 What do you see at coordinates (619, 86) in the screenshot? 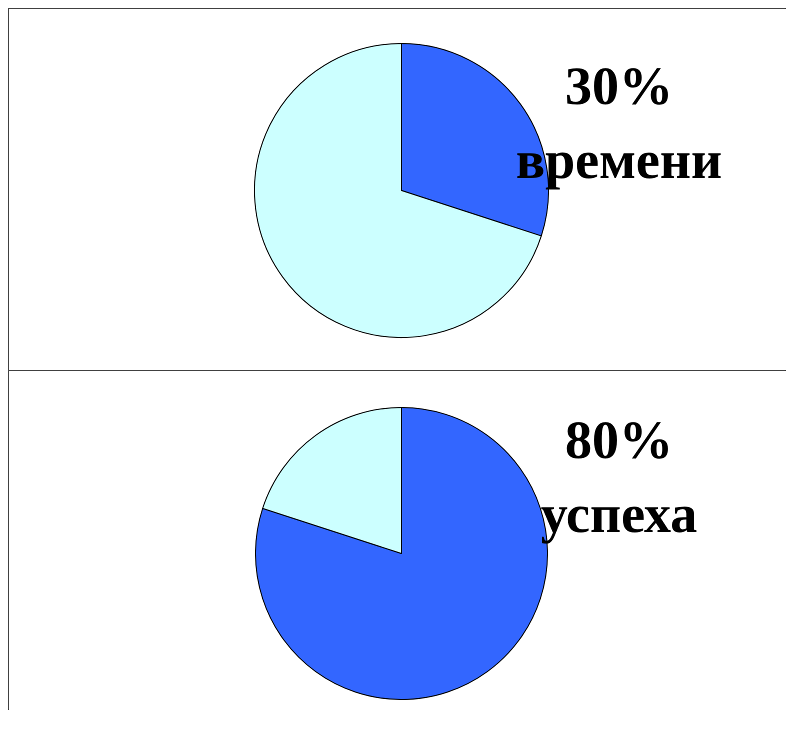
I see `data-label: 30%` at bounding box center [619, 86].